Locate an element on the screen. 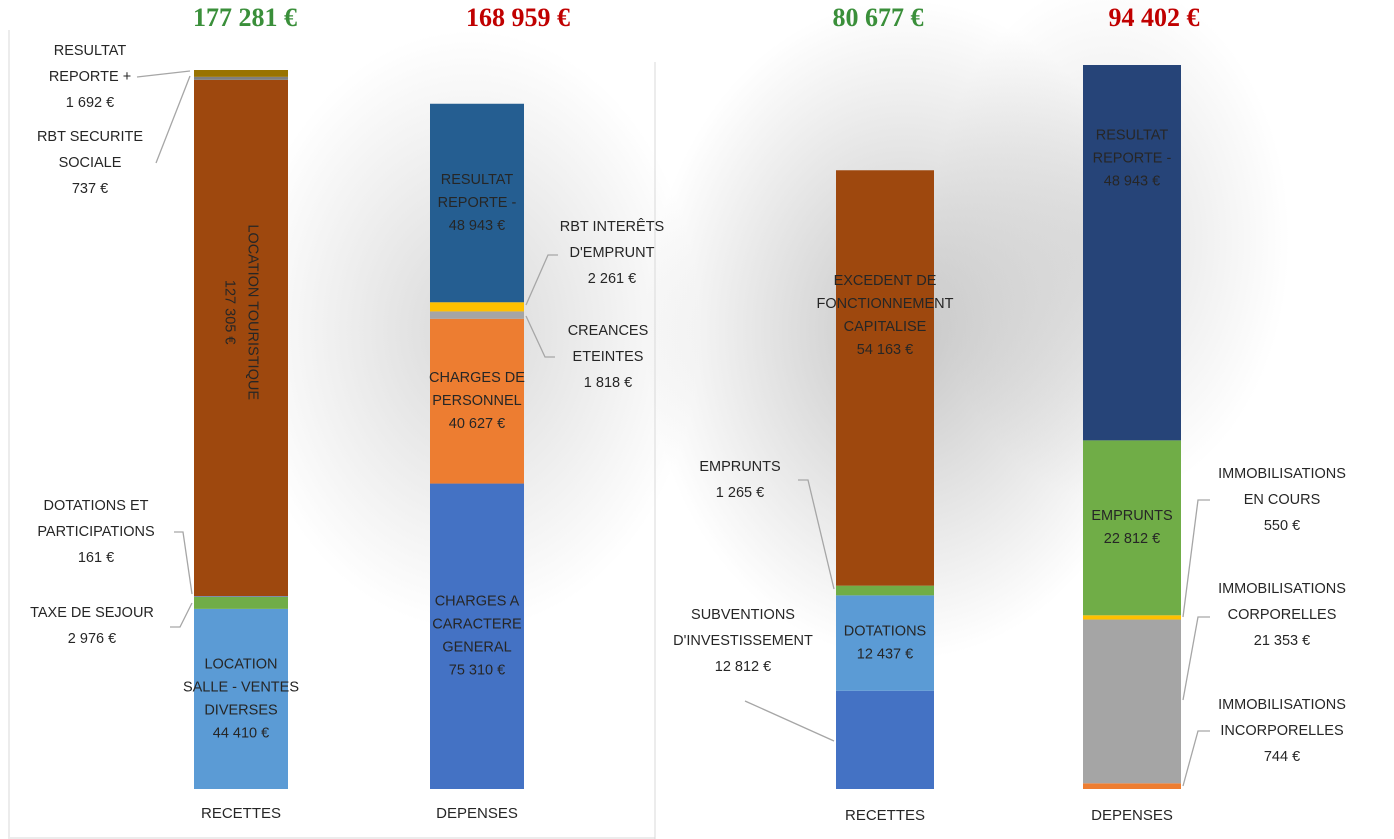  bar-segment-emprunts is located at coordinates (1132, 528).